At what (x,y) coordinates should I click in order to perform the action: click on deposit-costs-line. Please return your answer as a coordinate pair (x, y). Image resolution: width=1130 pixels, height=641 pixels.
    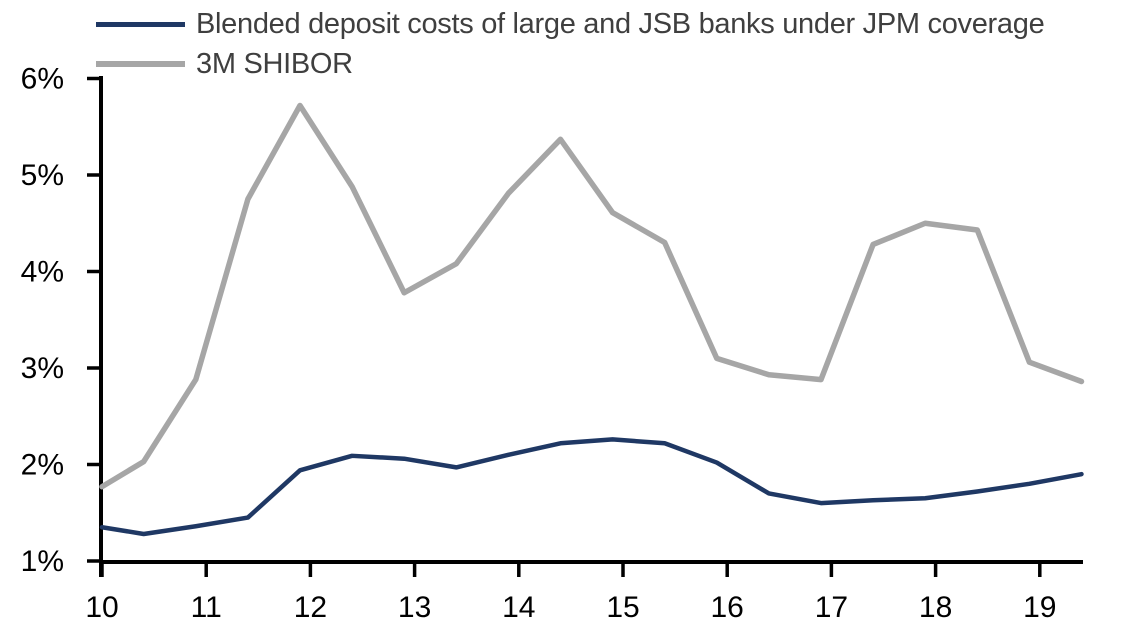
    Looking at the image, I should click on (591, 487).